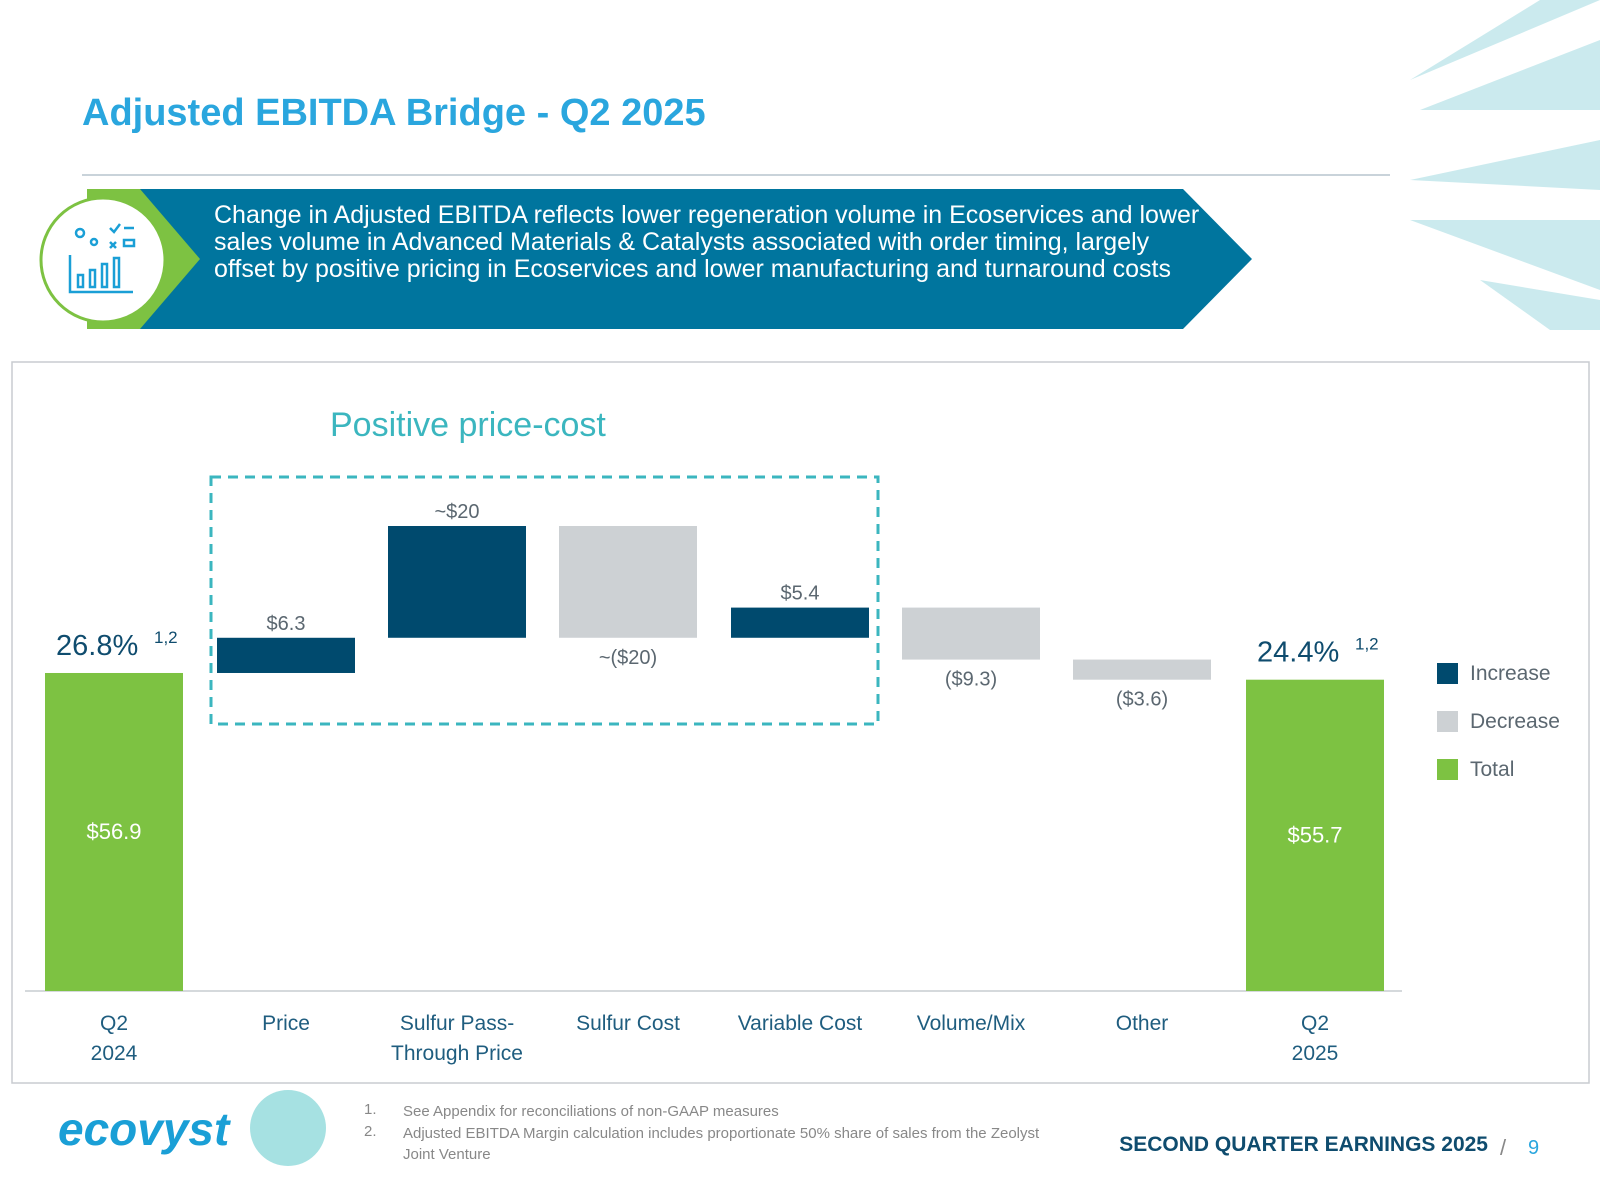  I want to click on value-label: $56.9, so click(113, 831).